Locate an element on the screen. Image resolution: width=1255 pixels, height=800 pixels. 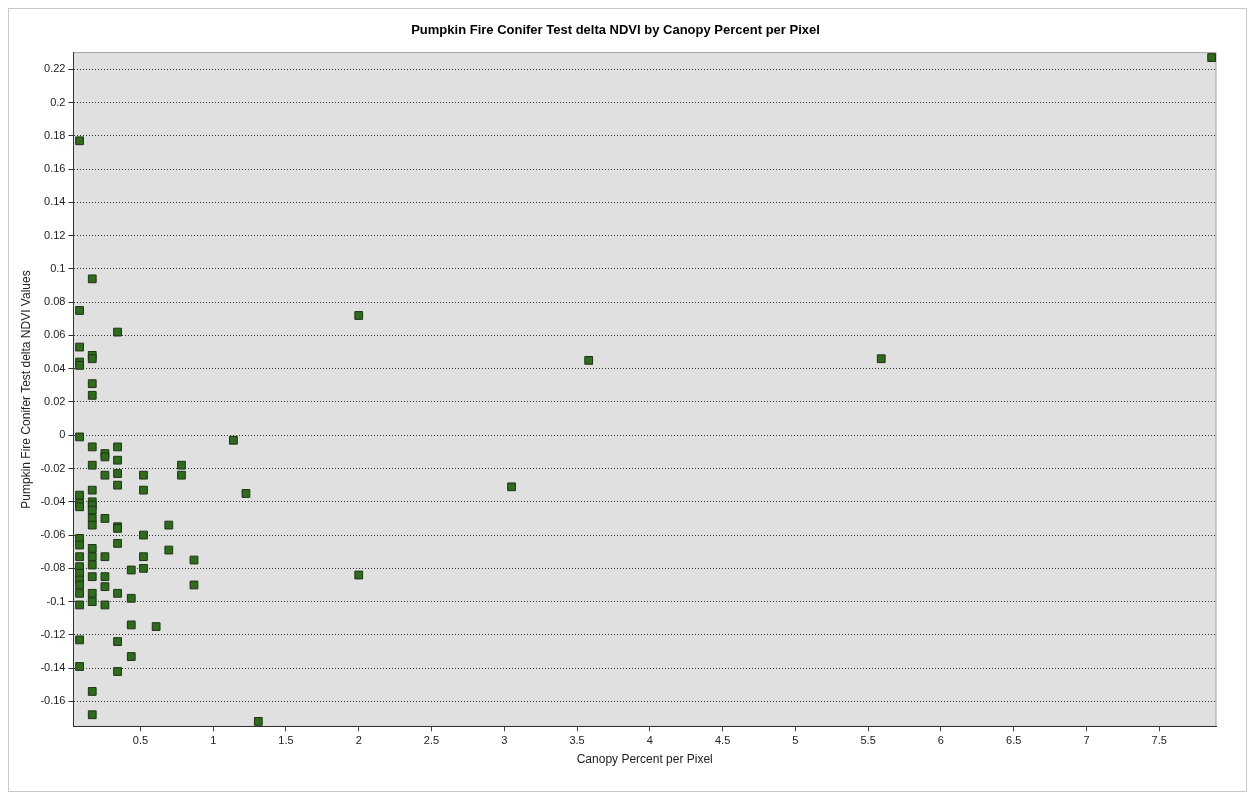
y-tick-label: -0.04 is located at coordinates (53, 500).